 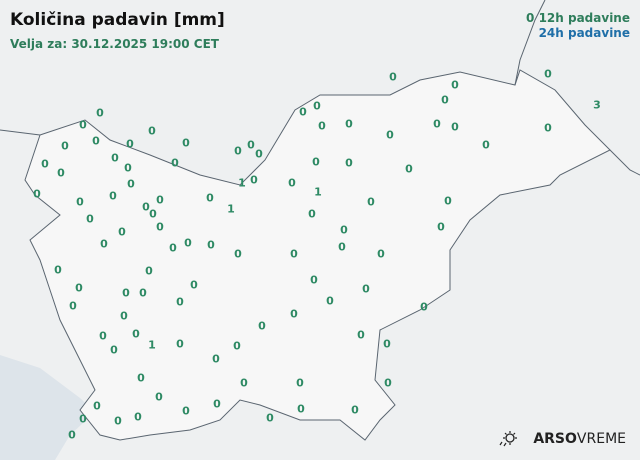 I want to click on legend-12h-label: 12h padavine, so click(x=584, y=18).